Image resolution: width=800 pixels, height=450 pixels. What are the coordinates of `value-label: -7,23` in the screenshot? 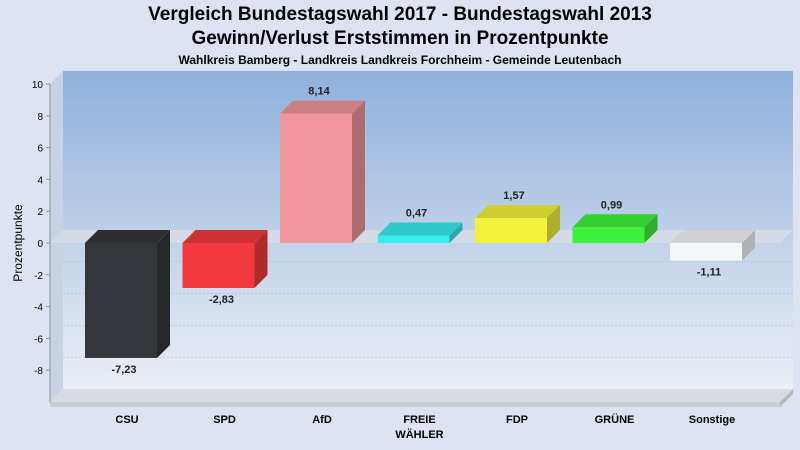 It's located at (123, 370).